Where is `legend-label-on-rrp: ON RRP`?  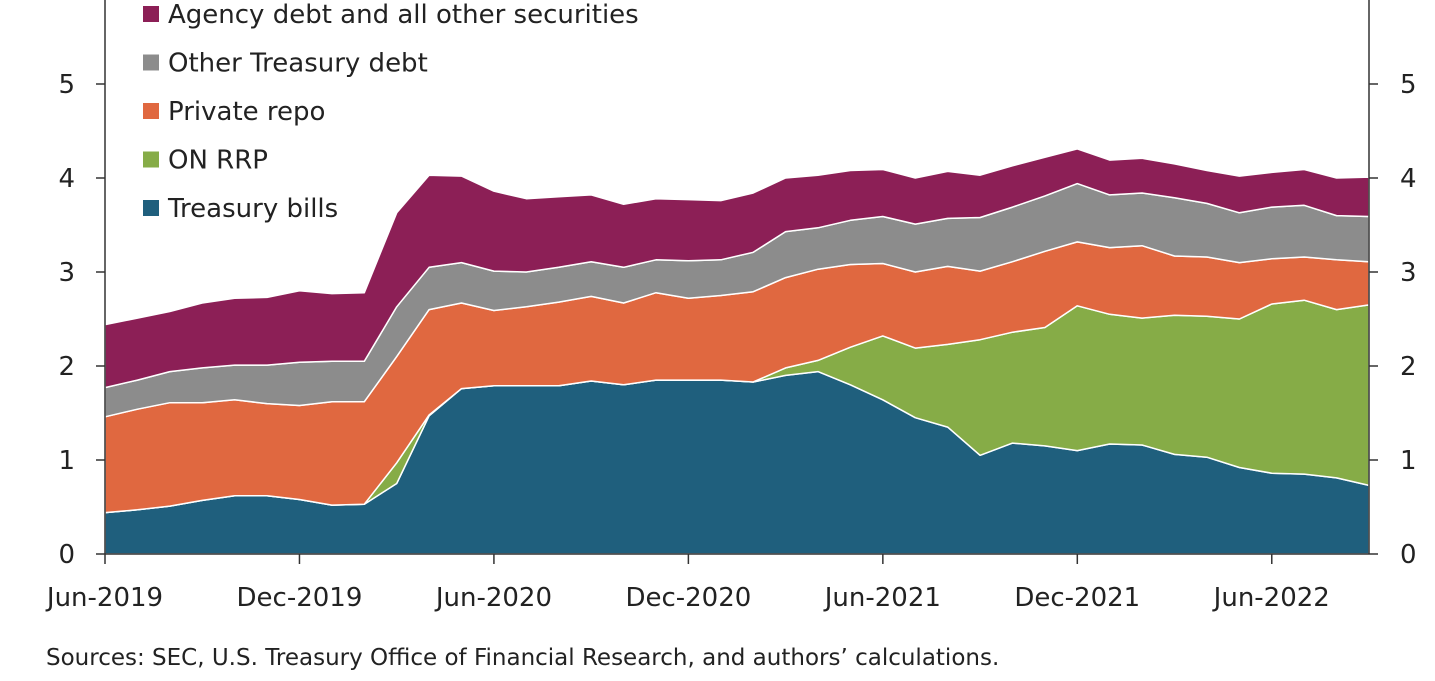
legend-label-on-rrp: ON RRP is located at coordinates (218, 161).